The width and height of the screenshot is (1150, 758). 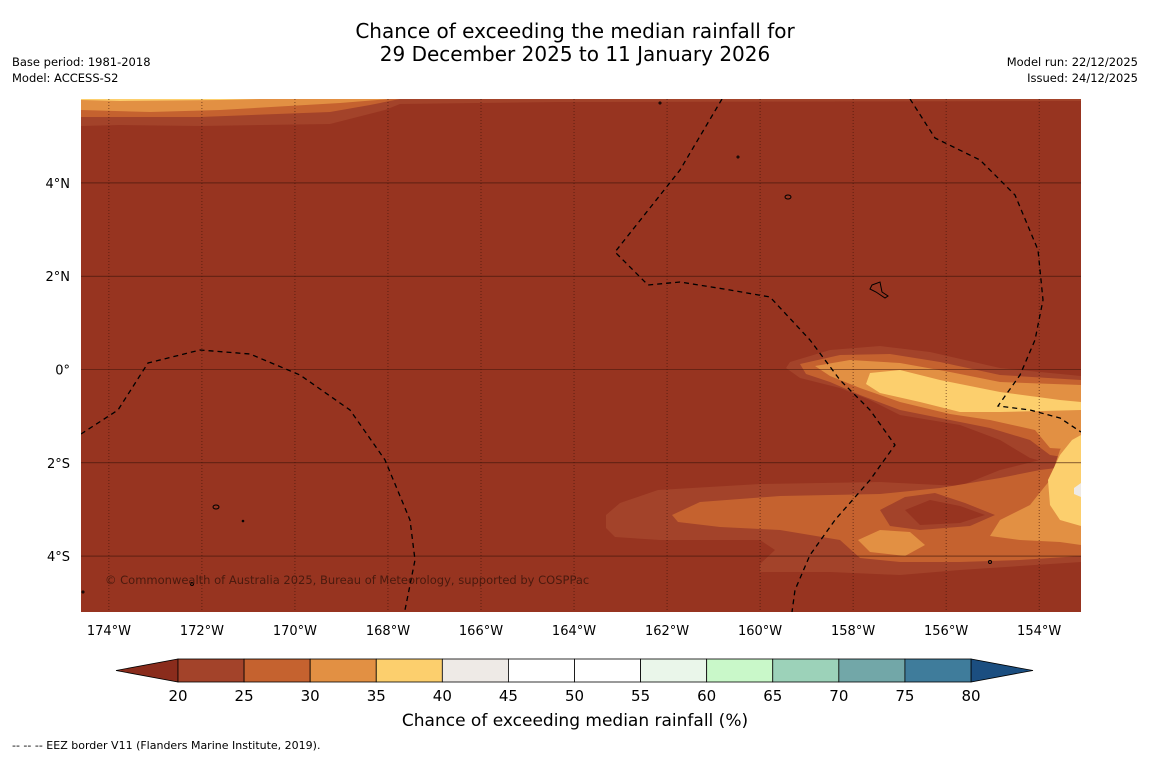 I want to click on colorbar-tick-label: 45, so click(x=508, y=696).